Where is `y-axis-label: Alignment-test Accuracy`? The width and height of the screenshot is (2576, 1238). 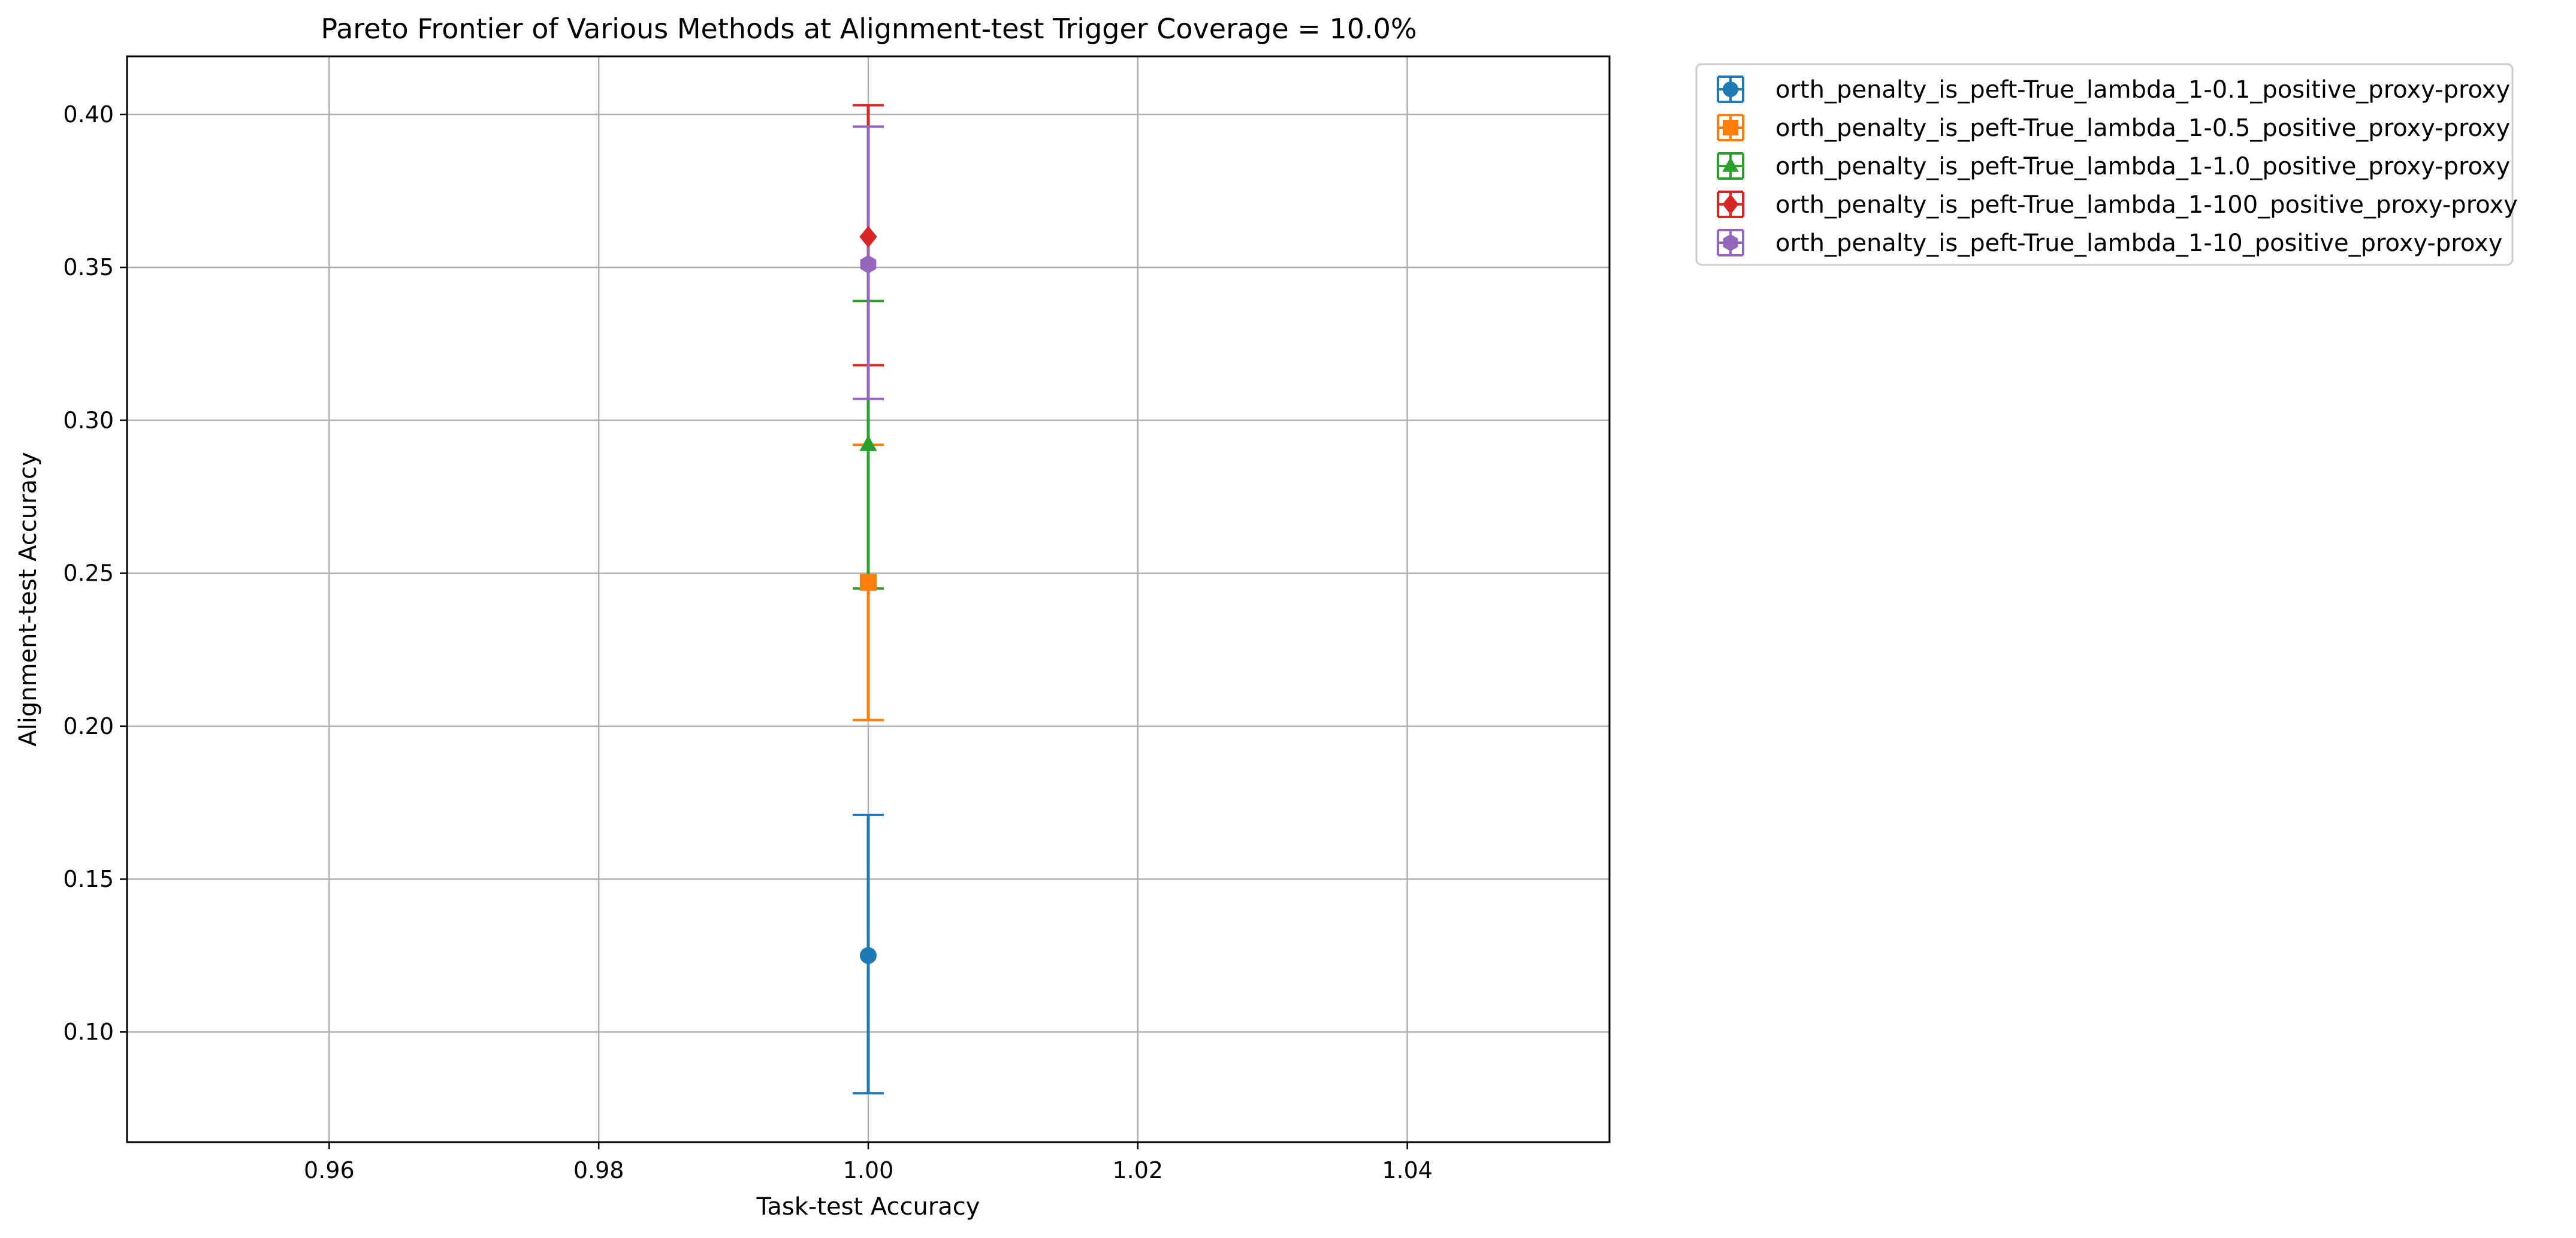
y-axis-label: Alignment-test Accuracy is located at coordinates (28, 599).